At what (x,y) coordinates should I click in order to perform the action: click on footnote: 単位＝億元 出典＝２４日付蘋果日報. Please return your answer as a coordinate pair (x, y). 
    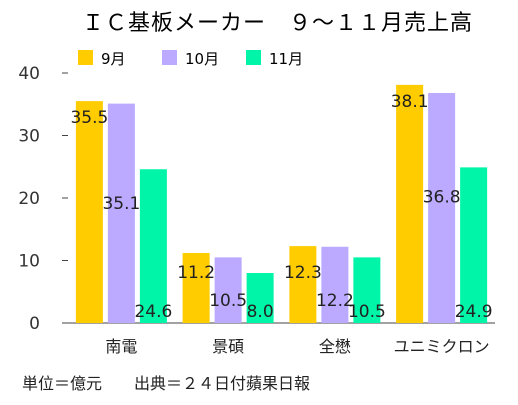
    Looking at the image, I should click on (166, 383).